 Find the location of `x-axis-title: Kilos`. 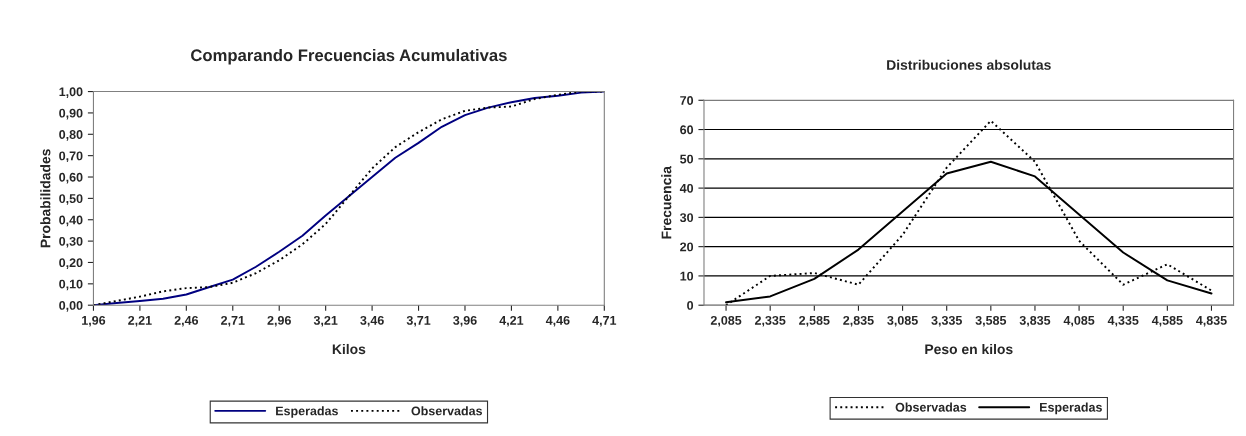

x-axis-title: Kilos is located at coordinates (349, 349).